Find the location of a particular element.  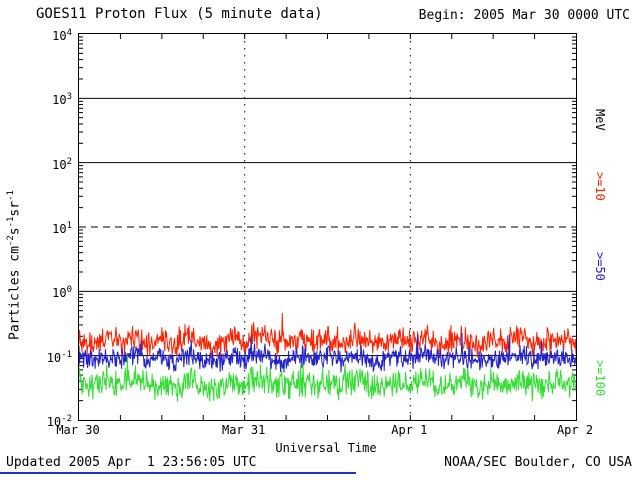

begin-timestamp: Begin: 2005 Mar 30 0000 UTC is located at coordinates (524, 15).